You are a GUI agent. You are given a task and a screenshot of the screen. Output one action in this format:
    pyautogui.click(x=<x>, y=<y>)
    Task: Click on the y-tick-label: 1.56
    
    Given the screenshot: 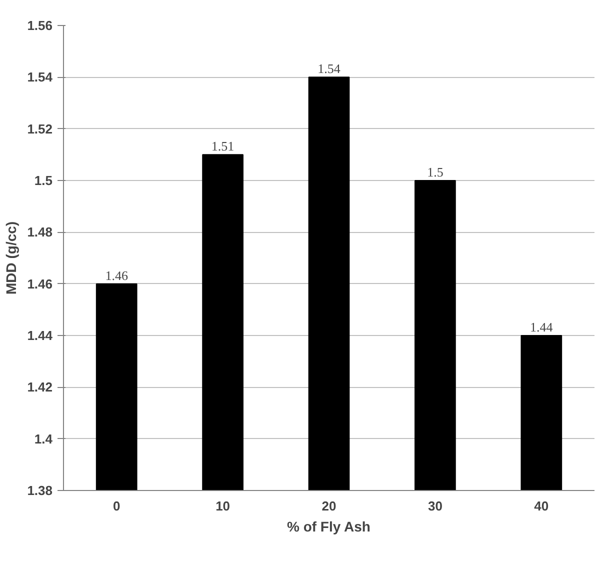 What is the action you would take?
    pyautogui.click(x=40, y=25)
    